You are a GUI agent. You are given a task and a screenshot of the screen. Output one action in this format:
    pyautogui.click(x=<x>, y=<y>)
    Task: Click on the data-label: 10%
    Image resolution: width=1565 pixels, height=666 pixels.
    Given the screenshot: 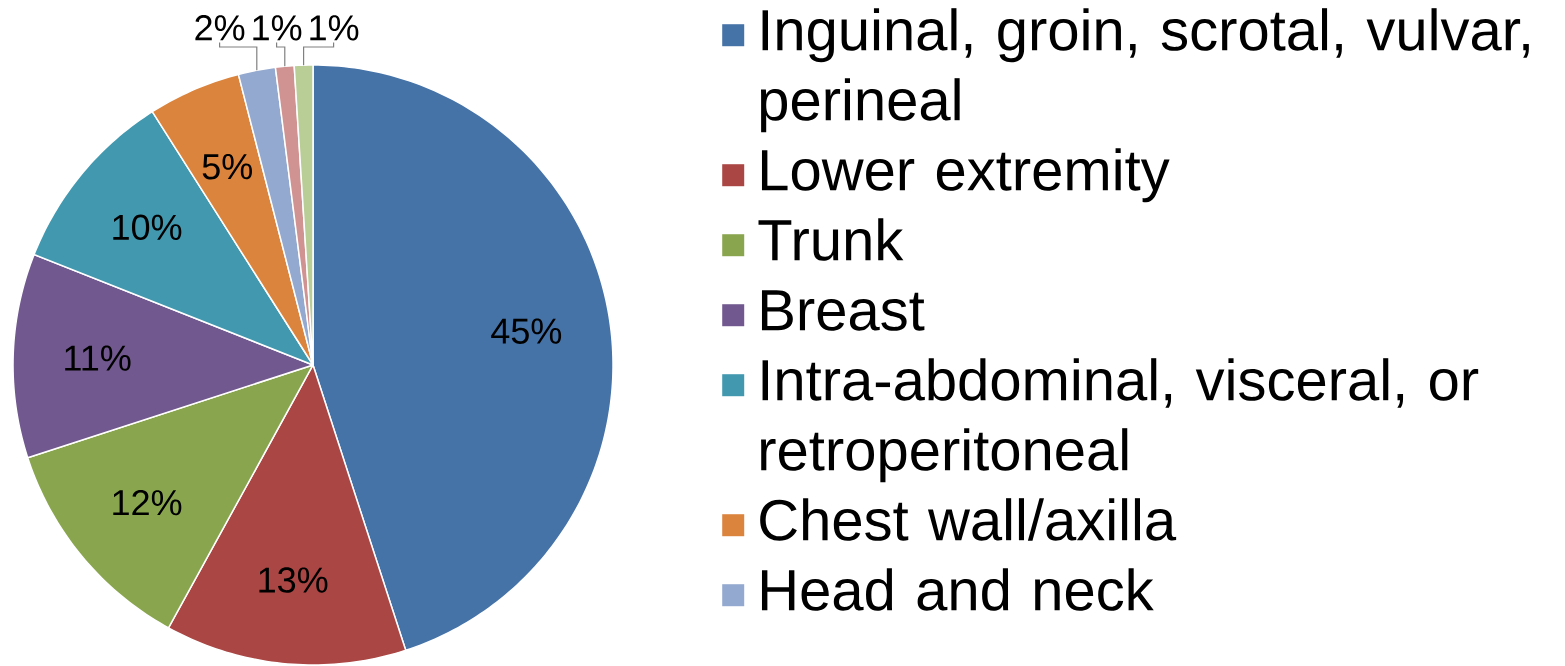 What is the action you would take?
    pyautogui.click(x=147, y=227)
    